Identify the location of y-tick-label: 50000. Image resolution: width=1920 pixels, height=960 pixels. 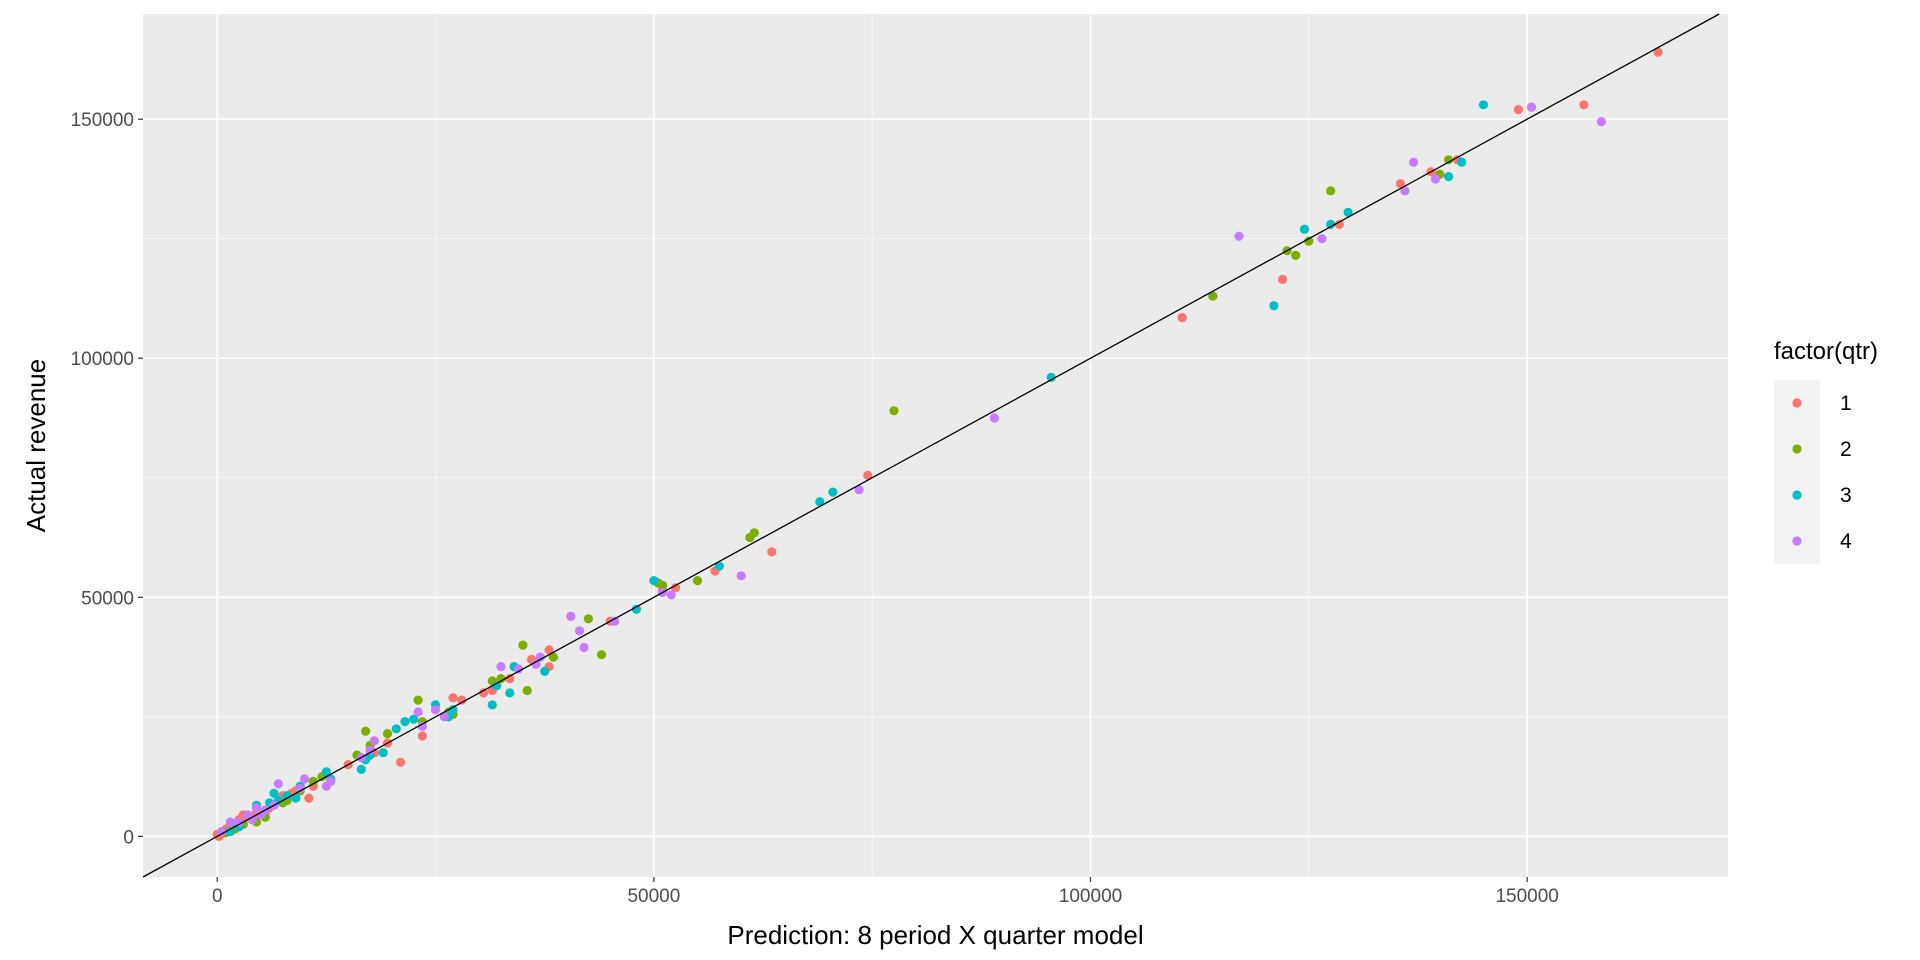
(107, 598).